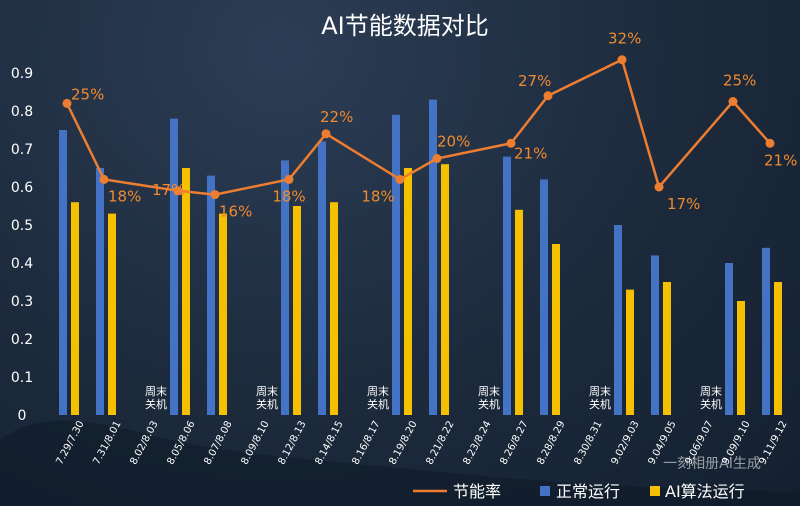 This screenshot has width=800, height=506. Describe the element at coordinates (405, 26) in the screenshot. I see `chart-title: AI节能数据对比` at that location.